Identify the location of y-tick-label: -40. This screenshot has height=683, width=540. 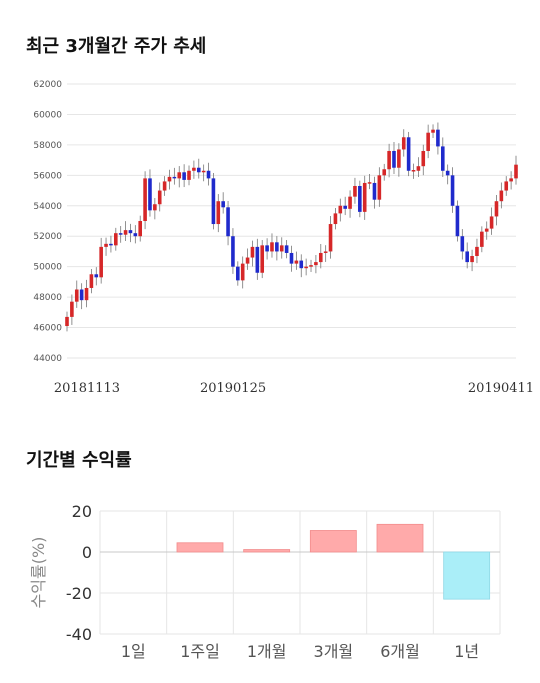
(79, 634).